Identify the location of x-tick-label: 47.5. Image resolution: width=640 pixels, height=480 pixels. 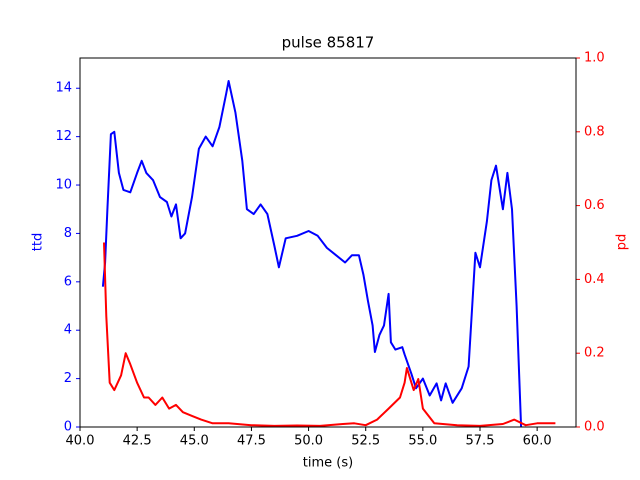
(251, 441).